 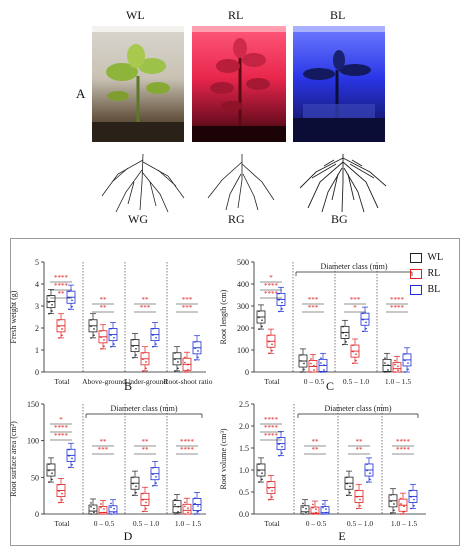 What do you see at coordinates (37, 328) in the screenshot?
I see `y-tick-label: 2` at bounding box center [37, 328].